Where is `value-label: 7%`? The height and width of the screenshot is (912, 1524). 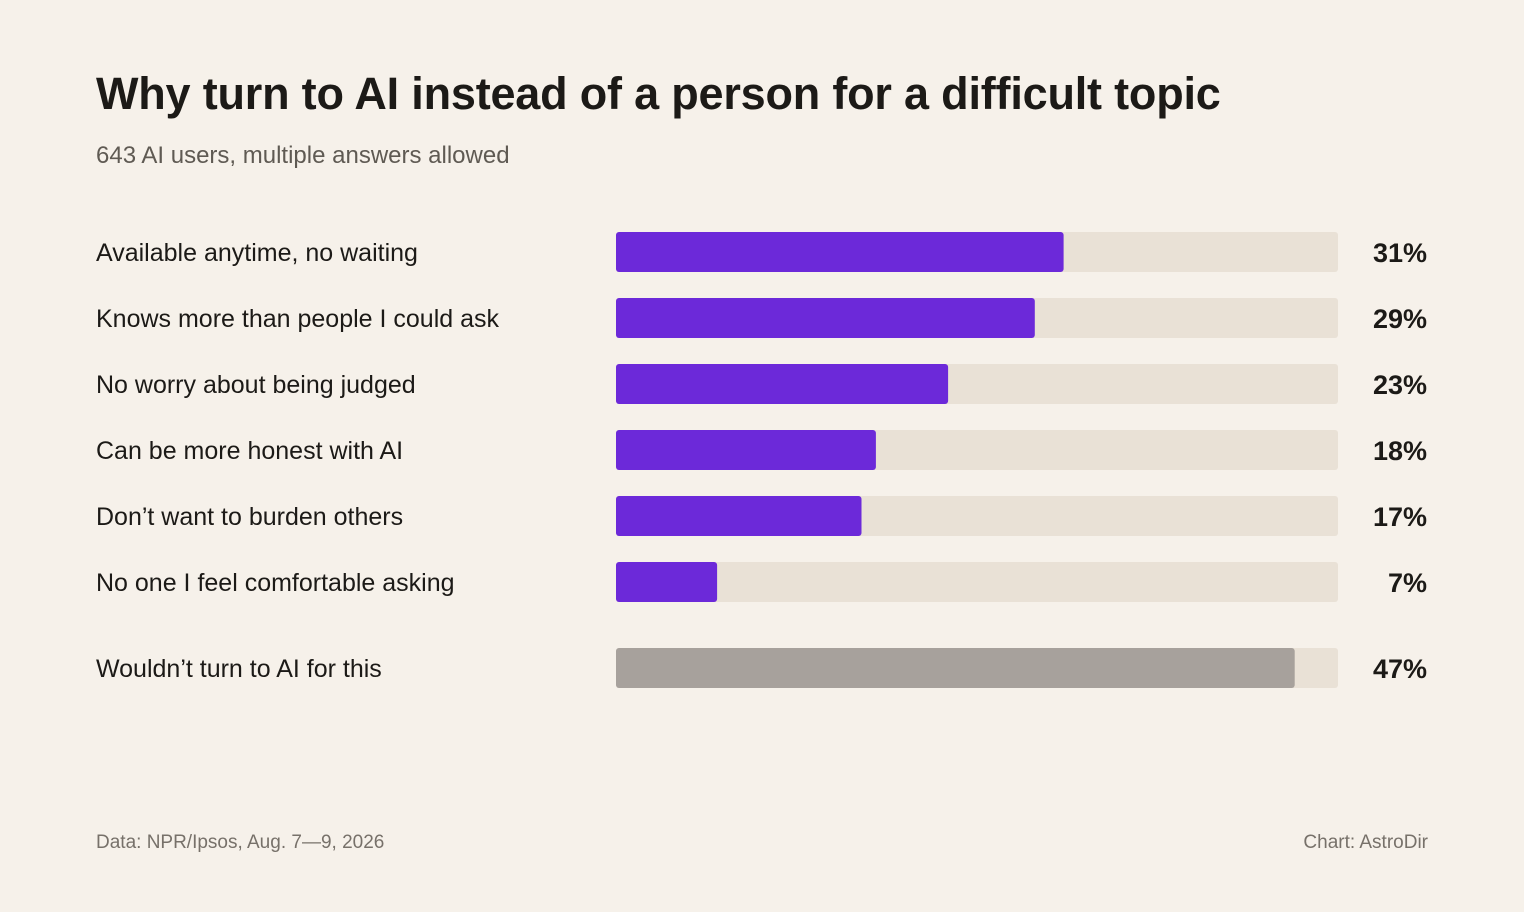 value-label: 7% is located at coordinates (1407, 583).